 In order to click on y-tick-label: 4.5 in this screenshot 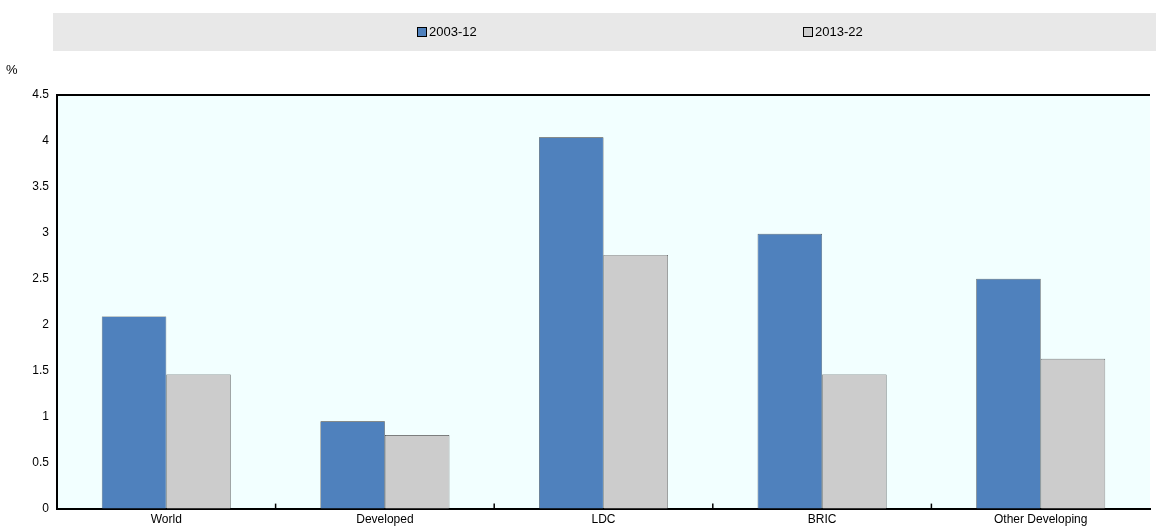, I will do `click(41, 94)`.